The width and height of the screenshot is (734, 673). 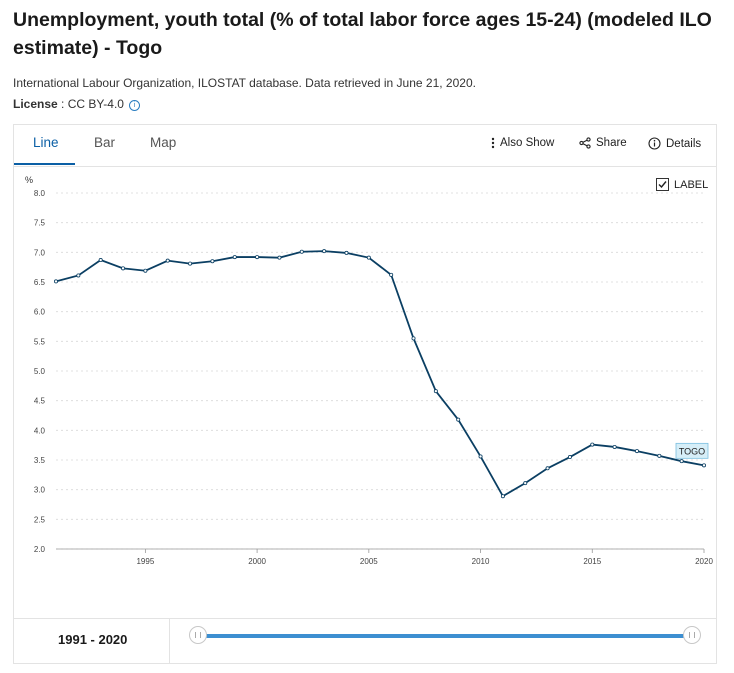 What do you see at coordinates (40, 460) in the screenshot?
I see `y-tick-label: 3.5` at bounding box center [40, 460].